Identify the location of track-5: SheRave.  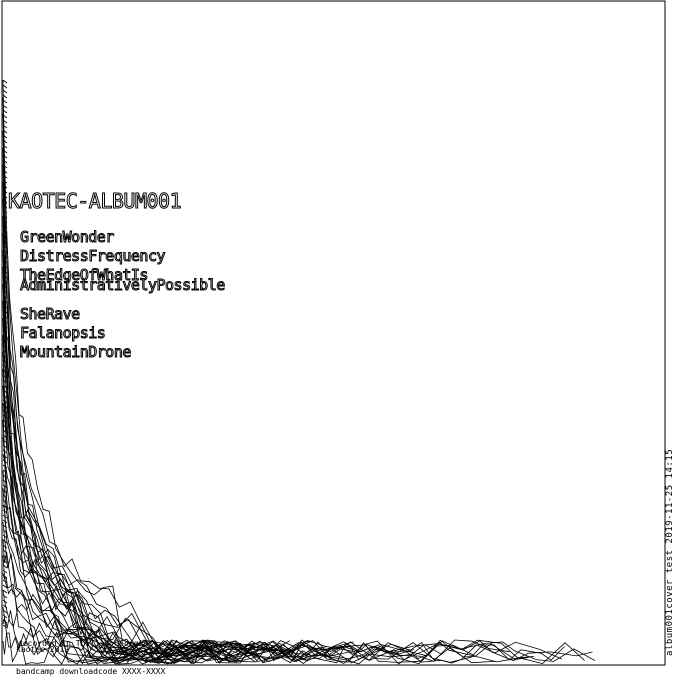
(50, 314).